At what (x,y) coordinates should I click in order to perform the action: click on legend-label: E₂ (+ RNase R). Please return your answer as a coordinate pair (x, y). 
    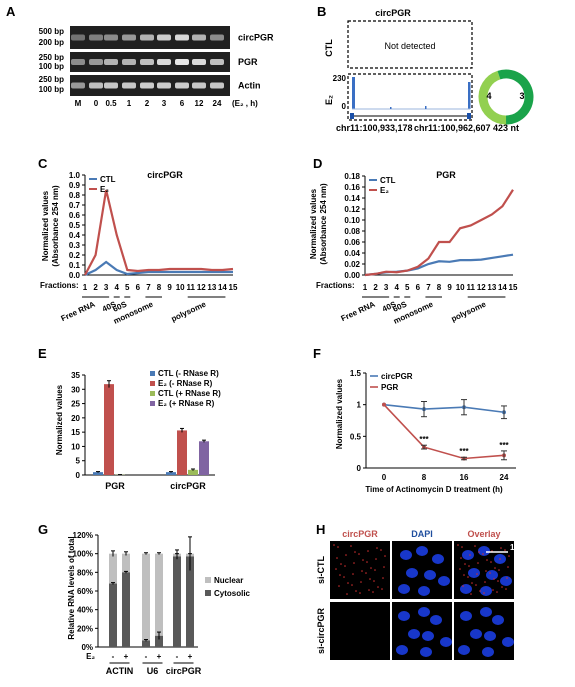
    Looking at the image, I should click on (186, 403).